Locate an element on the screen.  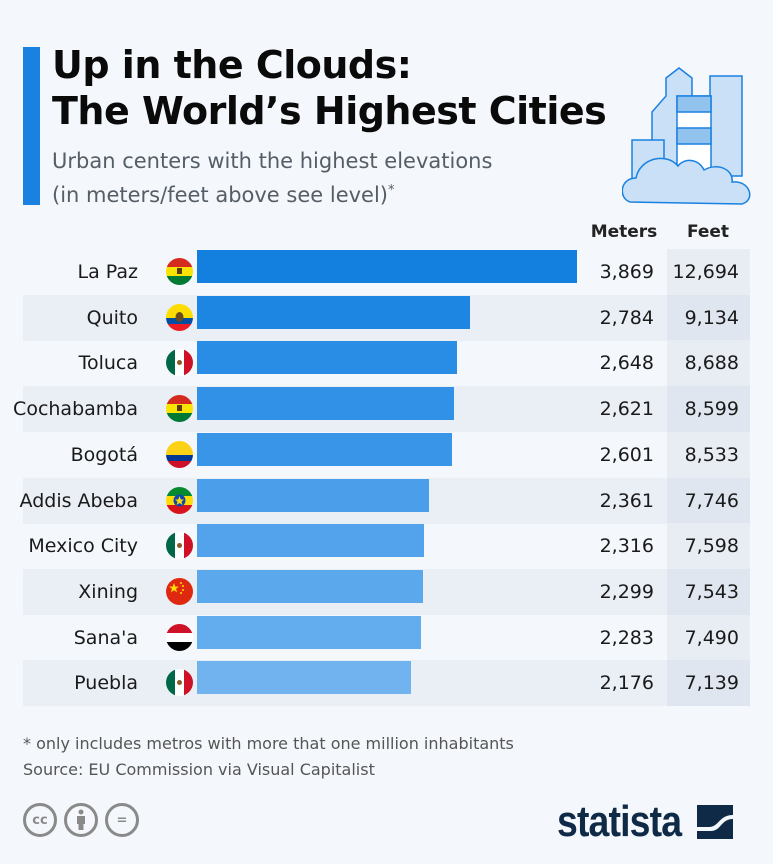
flag-yemen-icon is located at coordinates (179, 637).